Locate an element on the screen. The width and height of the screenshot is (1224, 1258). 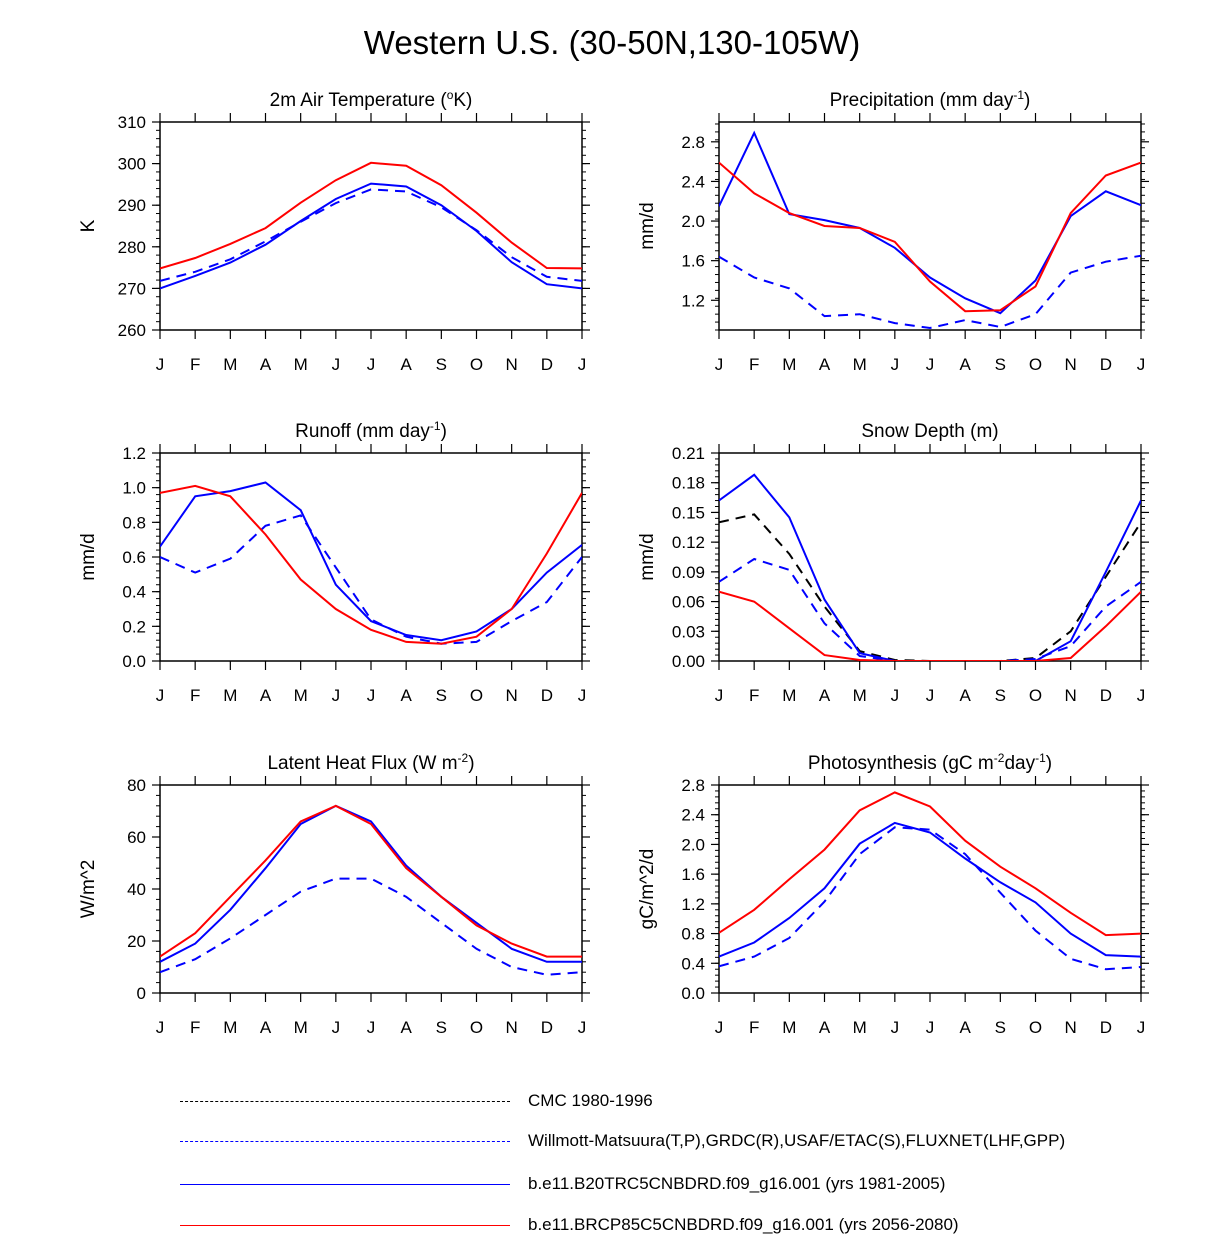
series-line-b20 is located at coordinates (930, 567).